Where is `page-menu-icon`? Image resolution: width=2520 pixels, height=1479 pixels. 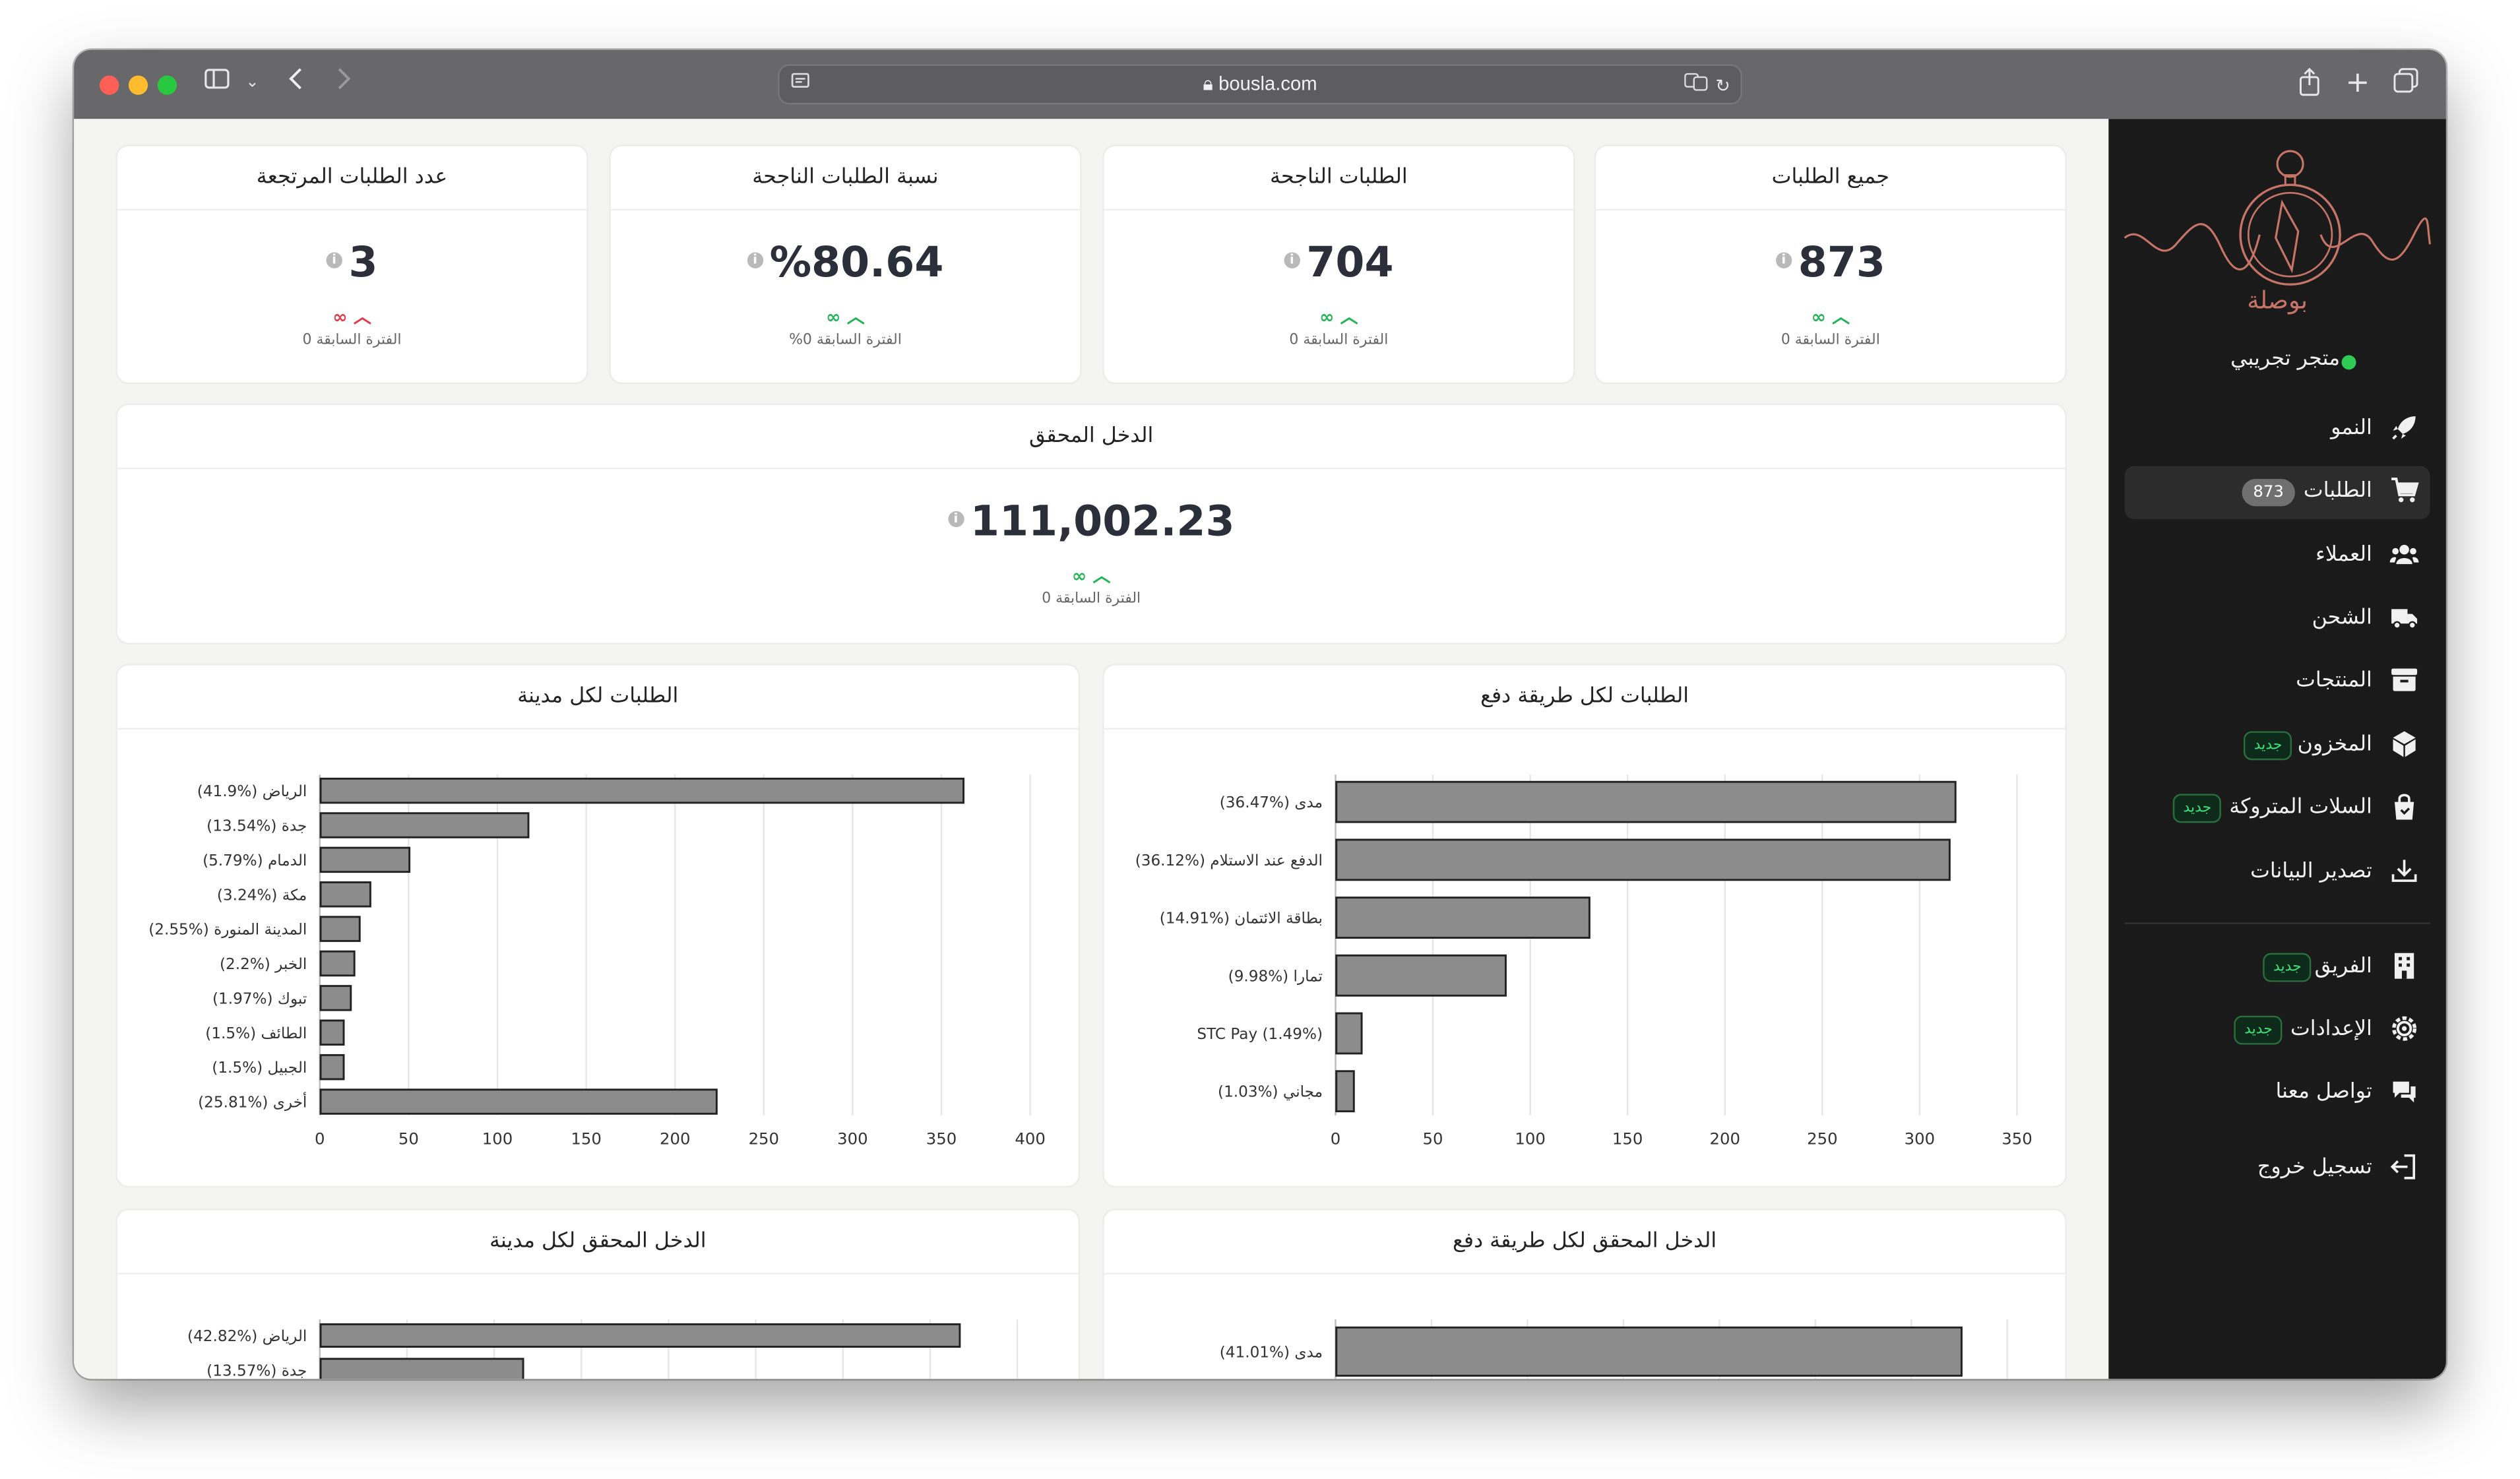
page-menu-icon is located at coordinates (800, 87).